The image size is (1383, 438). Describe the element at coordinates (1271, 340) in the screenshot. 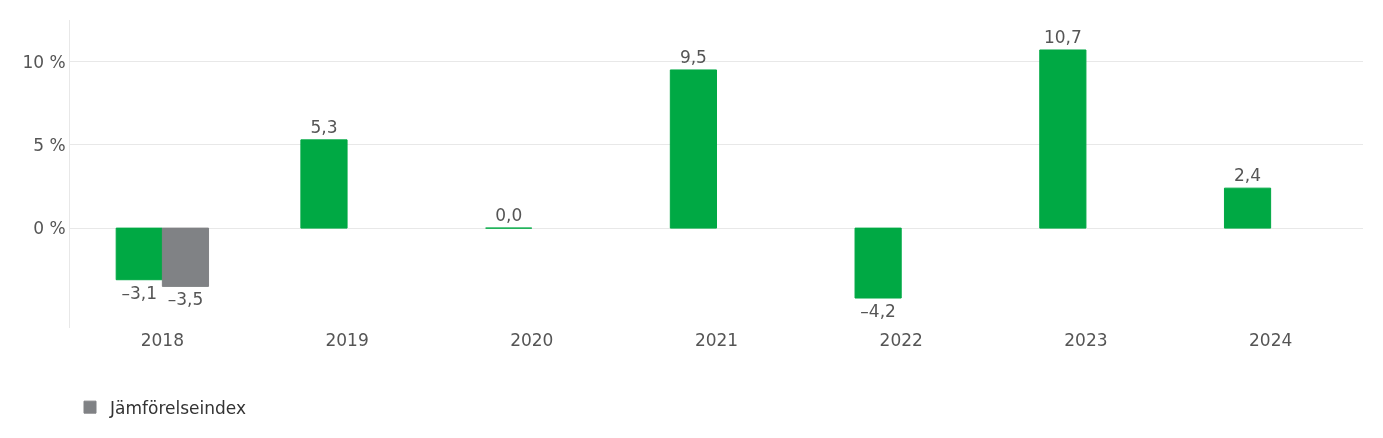

I see `x-tick-label: 2024` at that location.